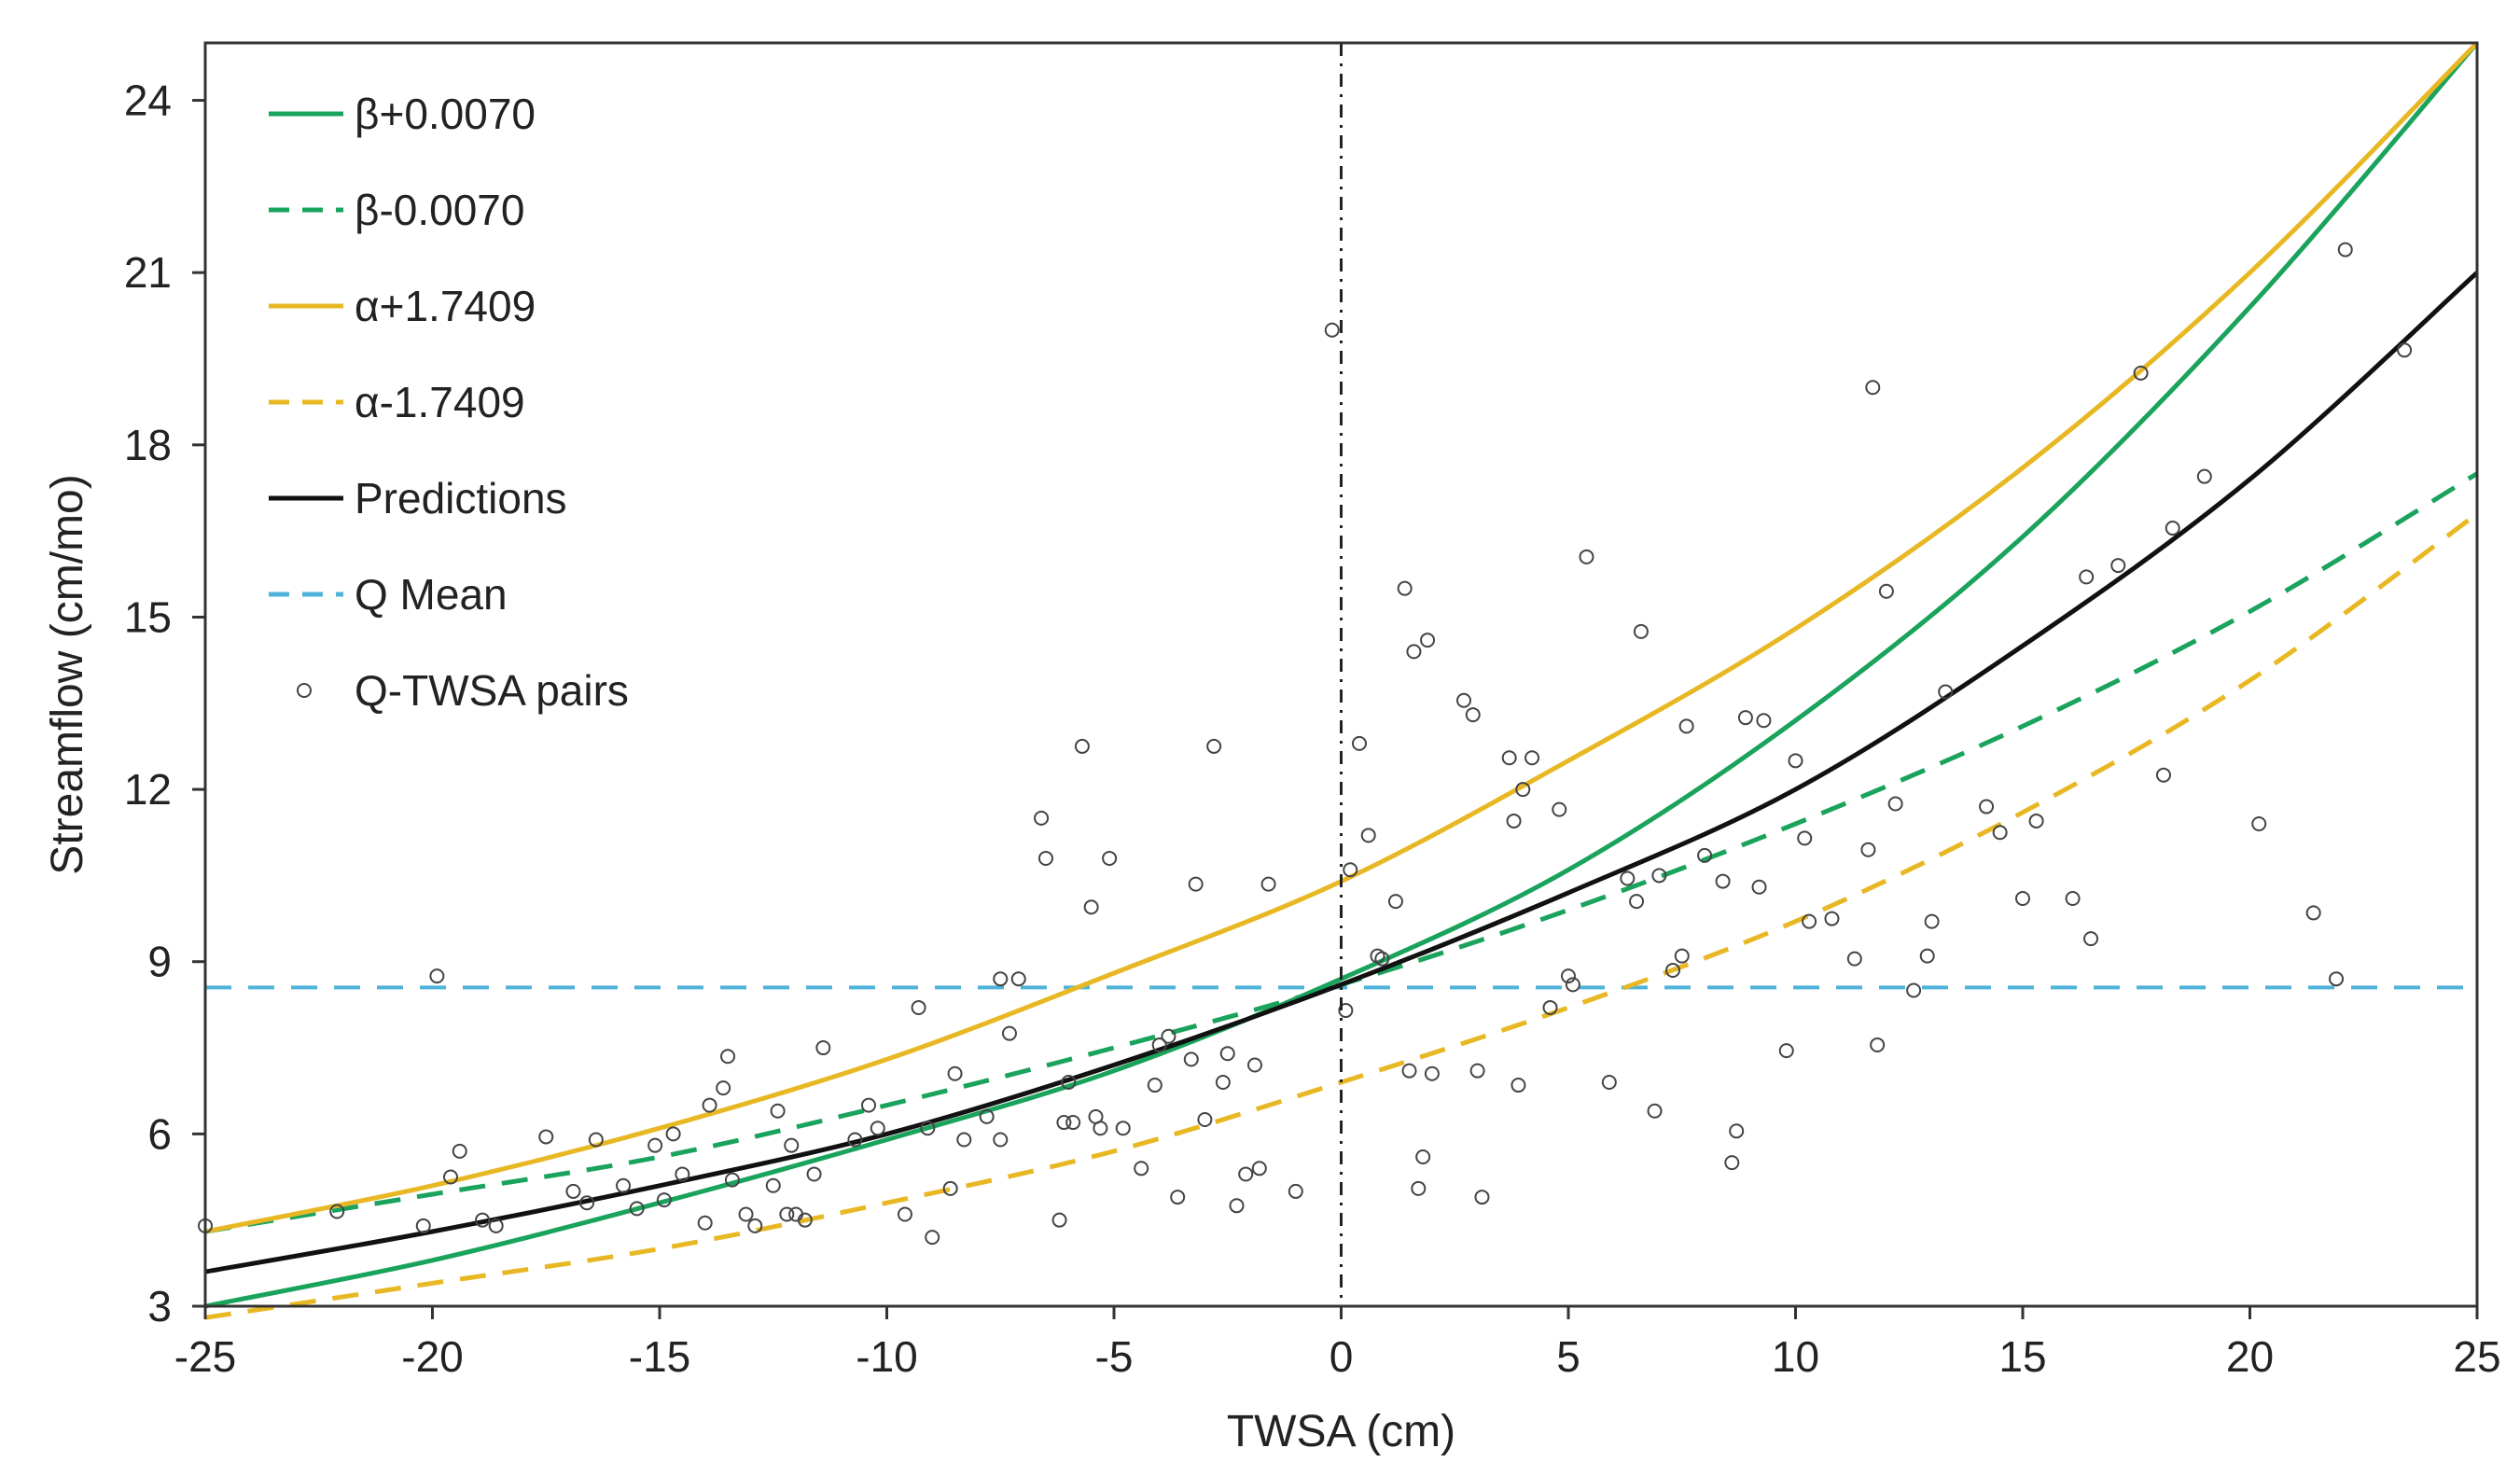 The height and width of the screenshot is (1476, 2520). Describe the element at coordinates (148, 789) in the screenshot. I see `y-tick-label: 12` at that location.